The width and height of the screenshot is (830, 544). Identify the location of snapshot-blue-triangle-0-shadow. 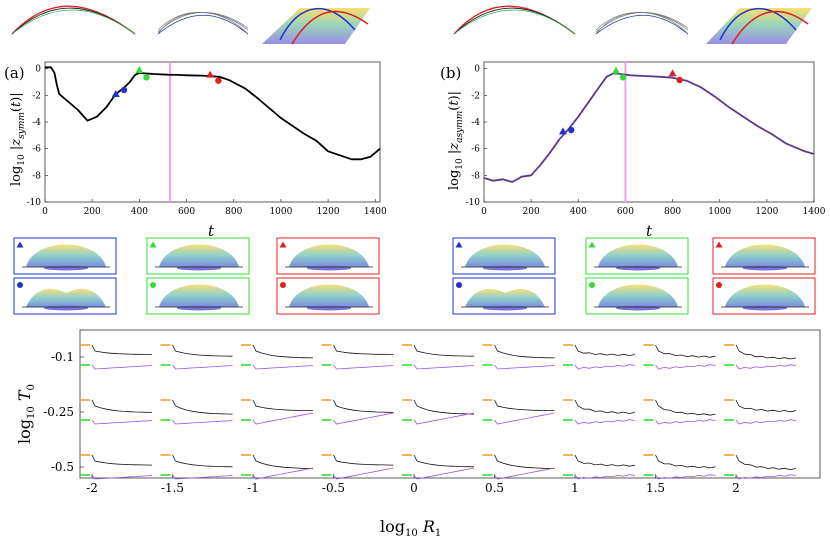
(66, 268).